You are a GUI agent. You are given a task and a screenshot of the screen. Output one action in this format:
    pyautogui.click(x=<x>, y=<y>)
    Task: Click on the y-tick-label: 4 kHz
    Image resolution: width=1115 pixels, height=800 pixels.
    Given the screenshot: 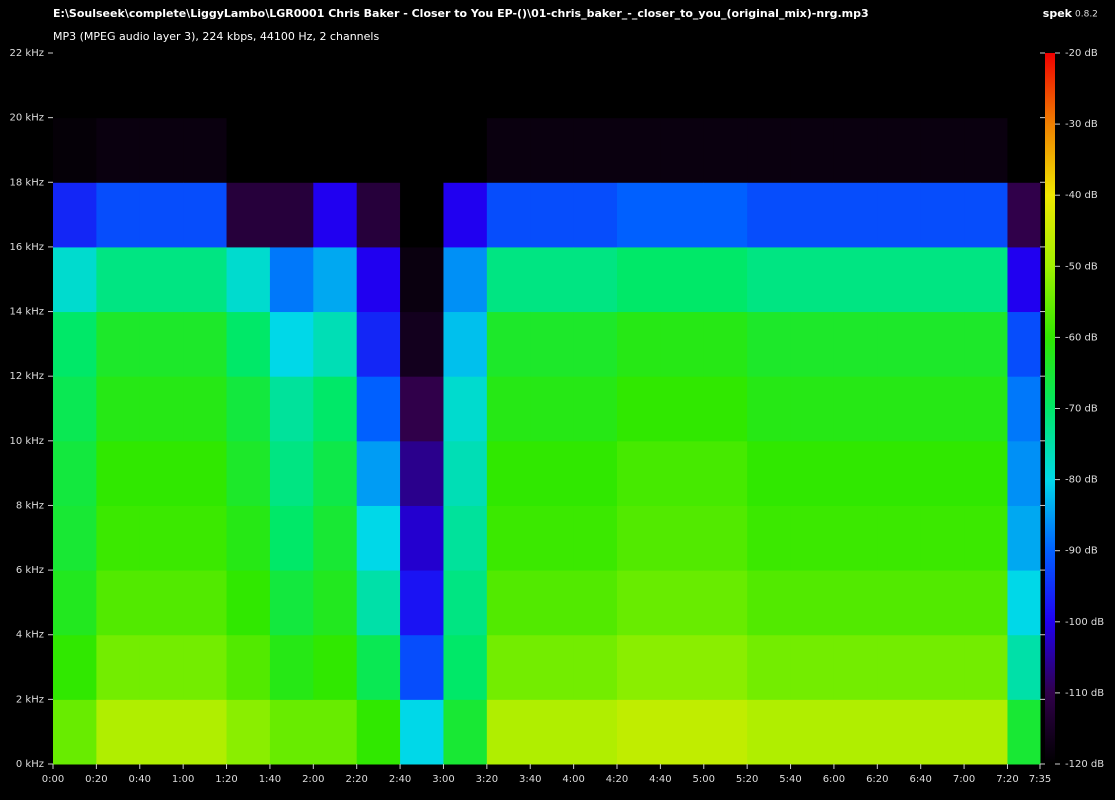 What is the action you would take?
    pyautogui.click(x=30, y=635)
    